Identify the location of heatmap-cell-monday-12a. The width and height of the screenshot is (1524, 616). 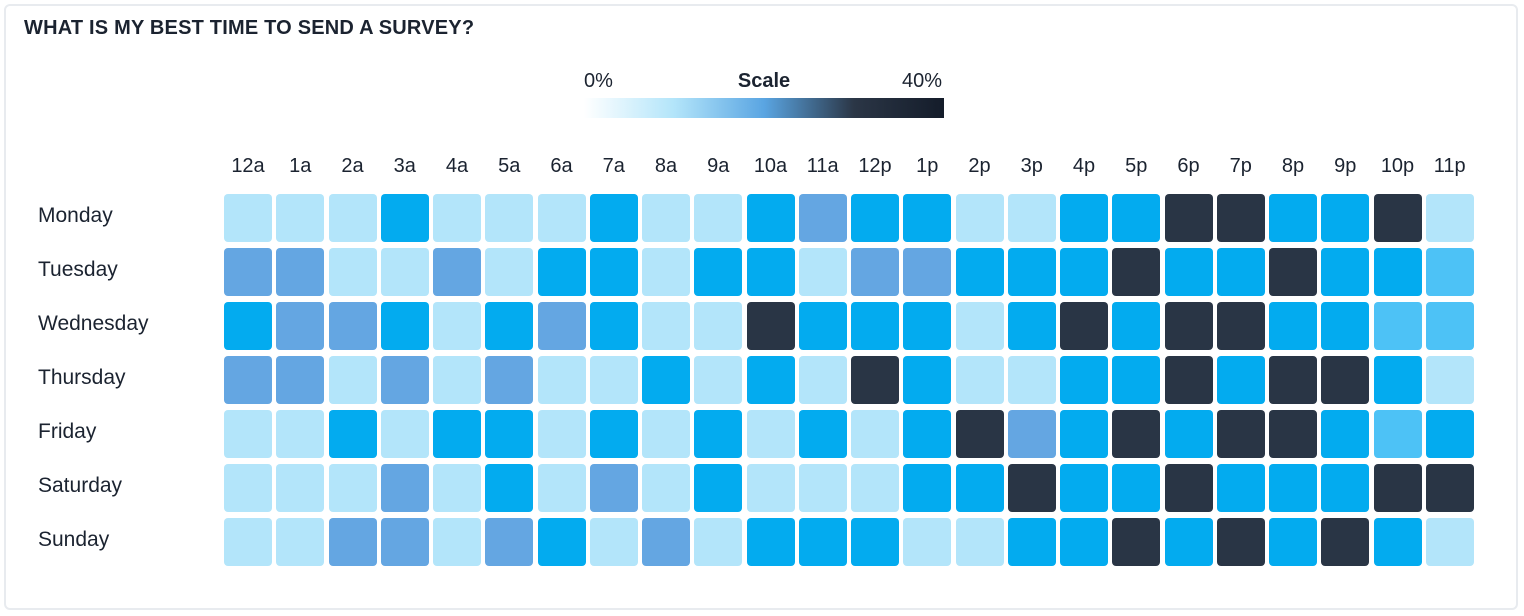
(248, 218).